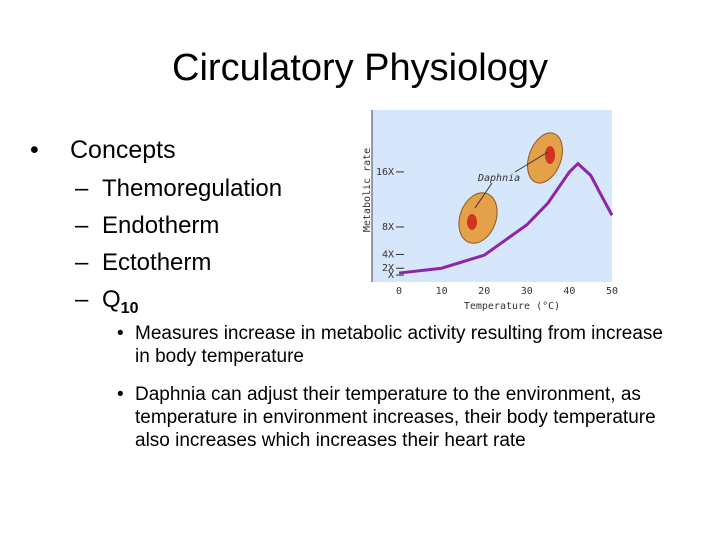  Describe the element at coordinates (612, 291) in the screenshot. I see `x-tick-label: 50` at that location.